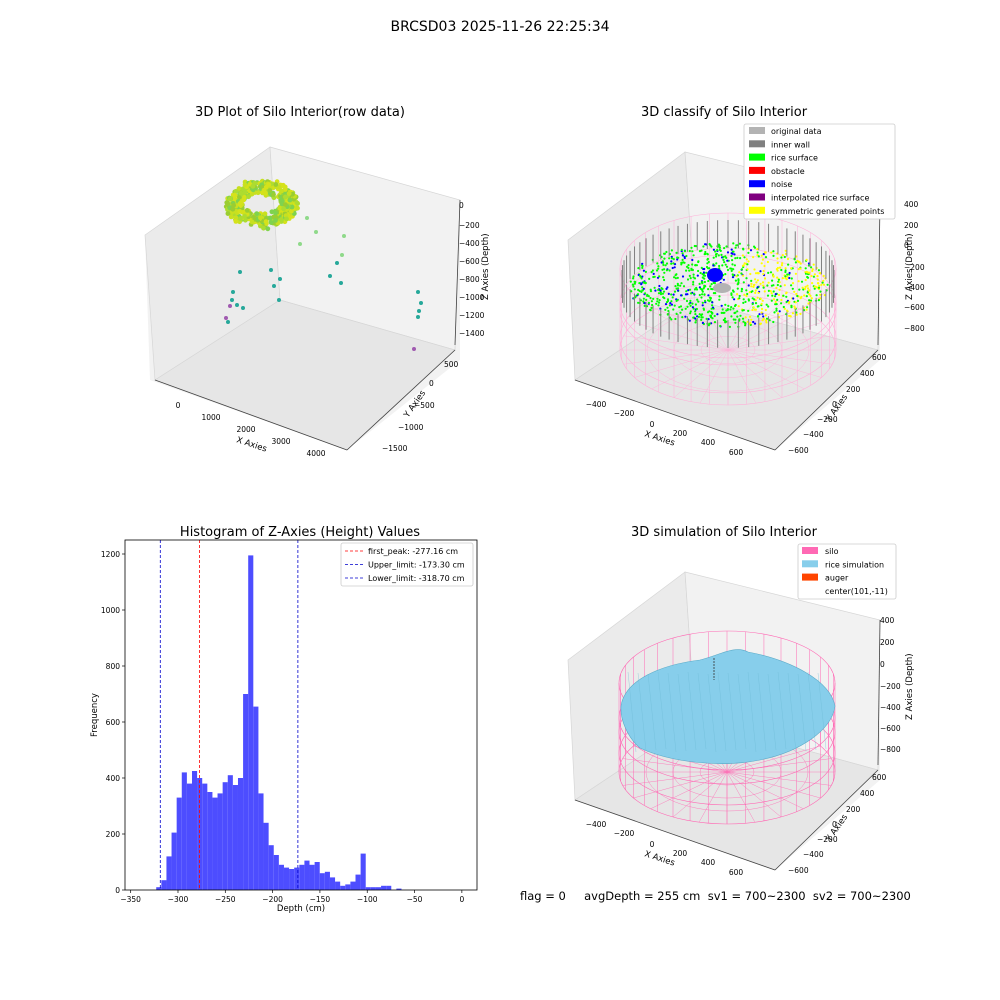 This screenshot has height=1000, width=1000. Describe the element at coordinates (302, 298) in the screenshot. I see `panel1-axes-box` at that location.